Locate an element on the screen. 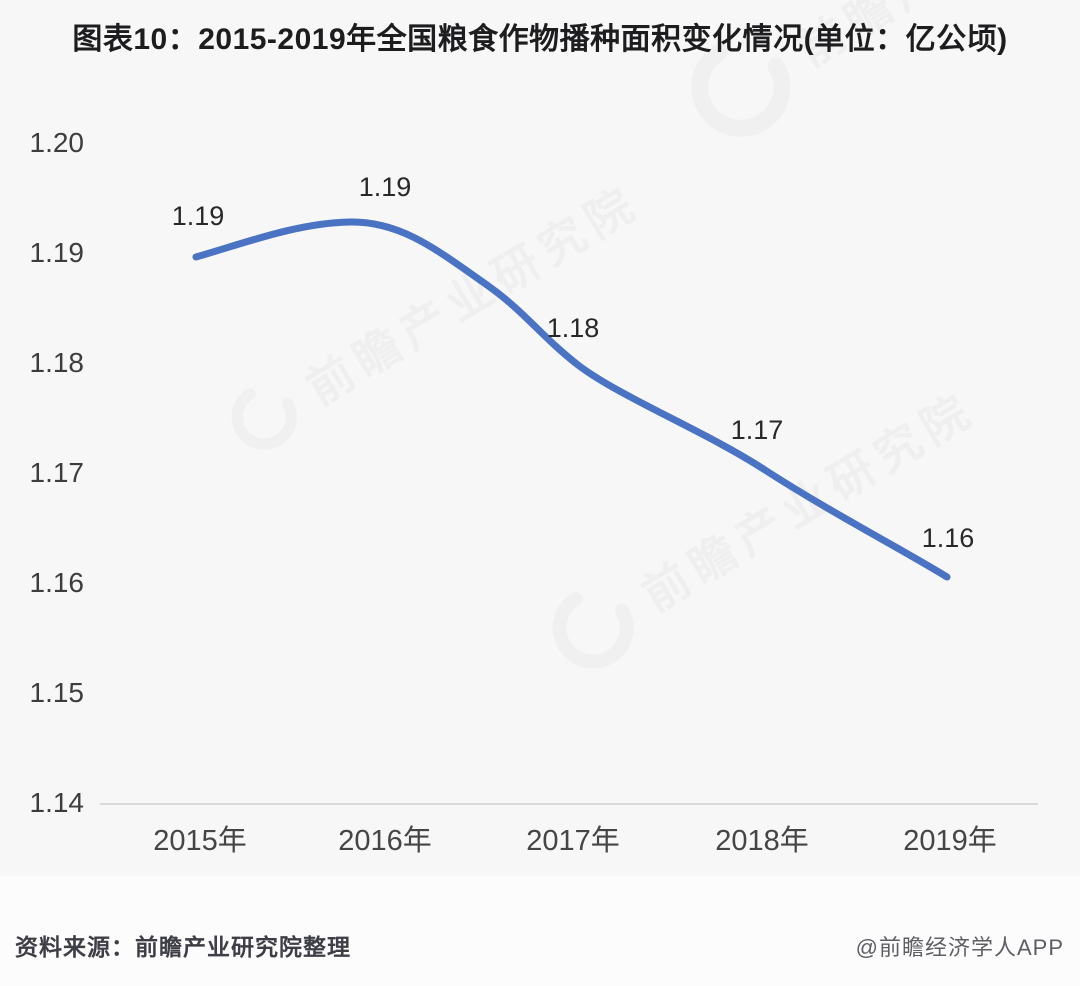  x-tick-label: 2018年 is located at coordinates (762, 841).